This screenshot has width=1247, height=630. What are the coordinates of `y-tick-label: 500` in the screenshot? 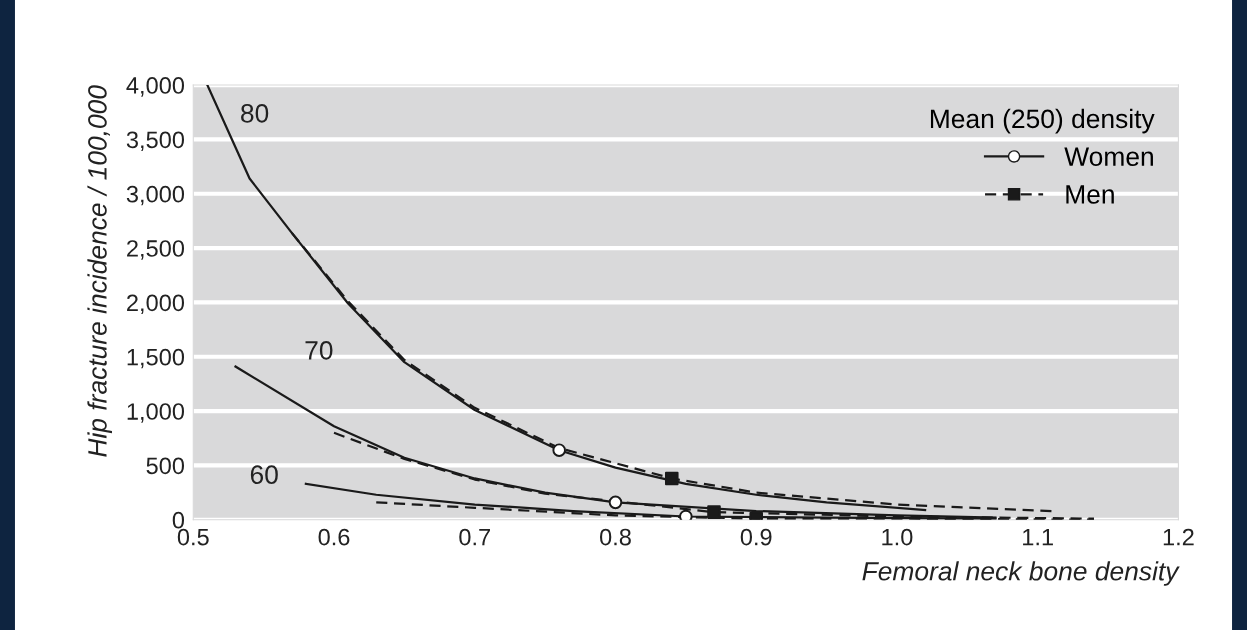 It's located at (165, 466).